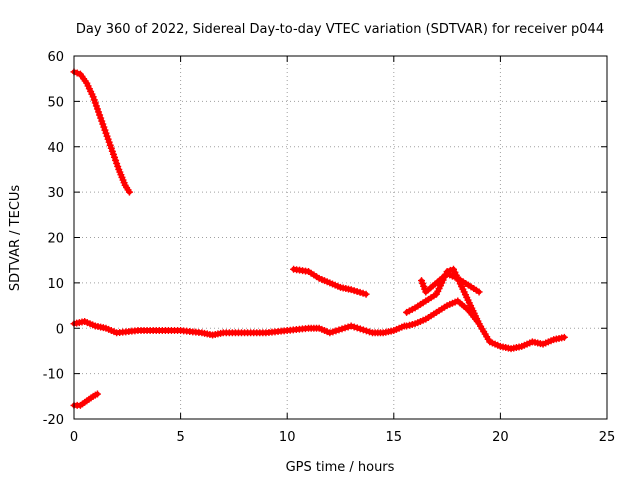 This screenshot has height=480, width=640. What do you see at coordinates (55, 239) in the screenshot?
I see `y-tick-label: 20` at bounding box center [55, 239].